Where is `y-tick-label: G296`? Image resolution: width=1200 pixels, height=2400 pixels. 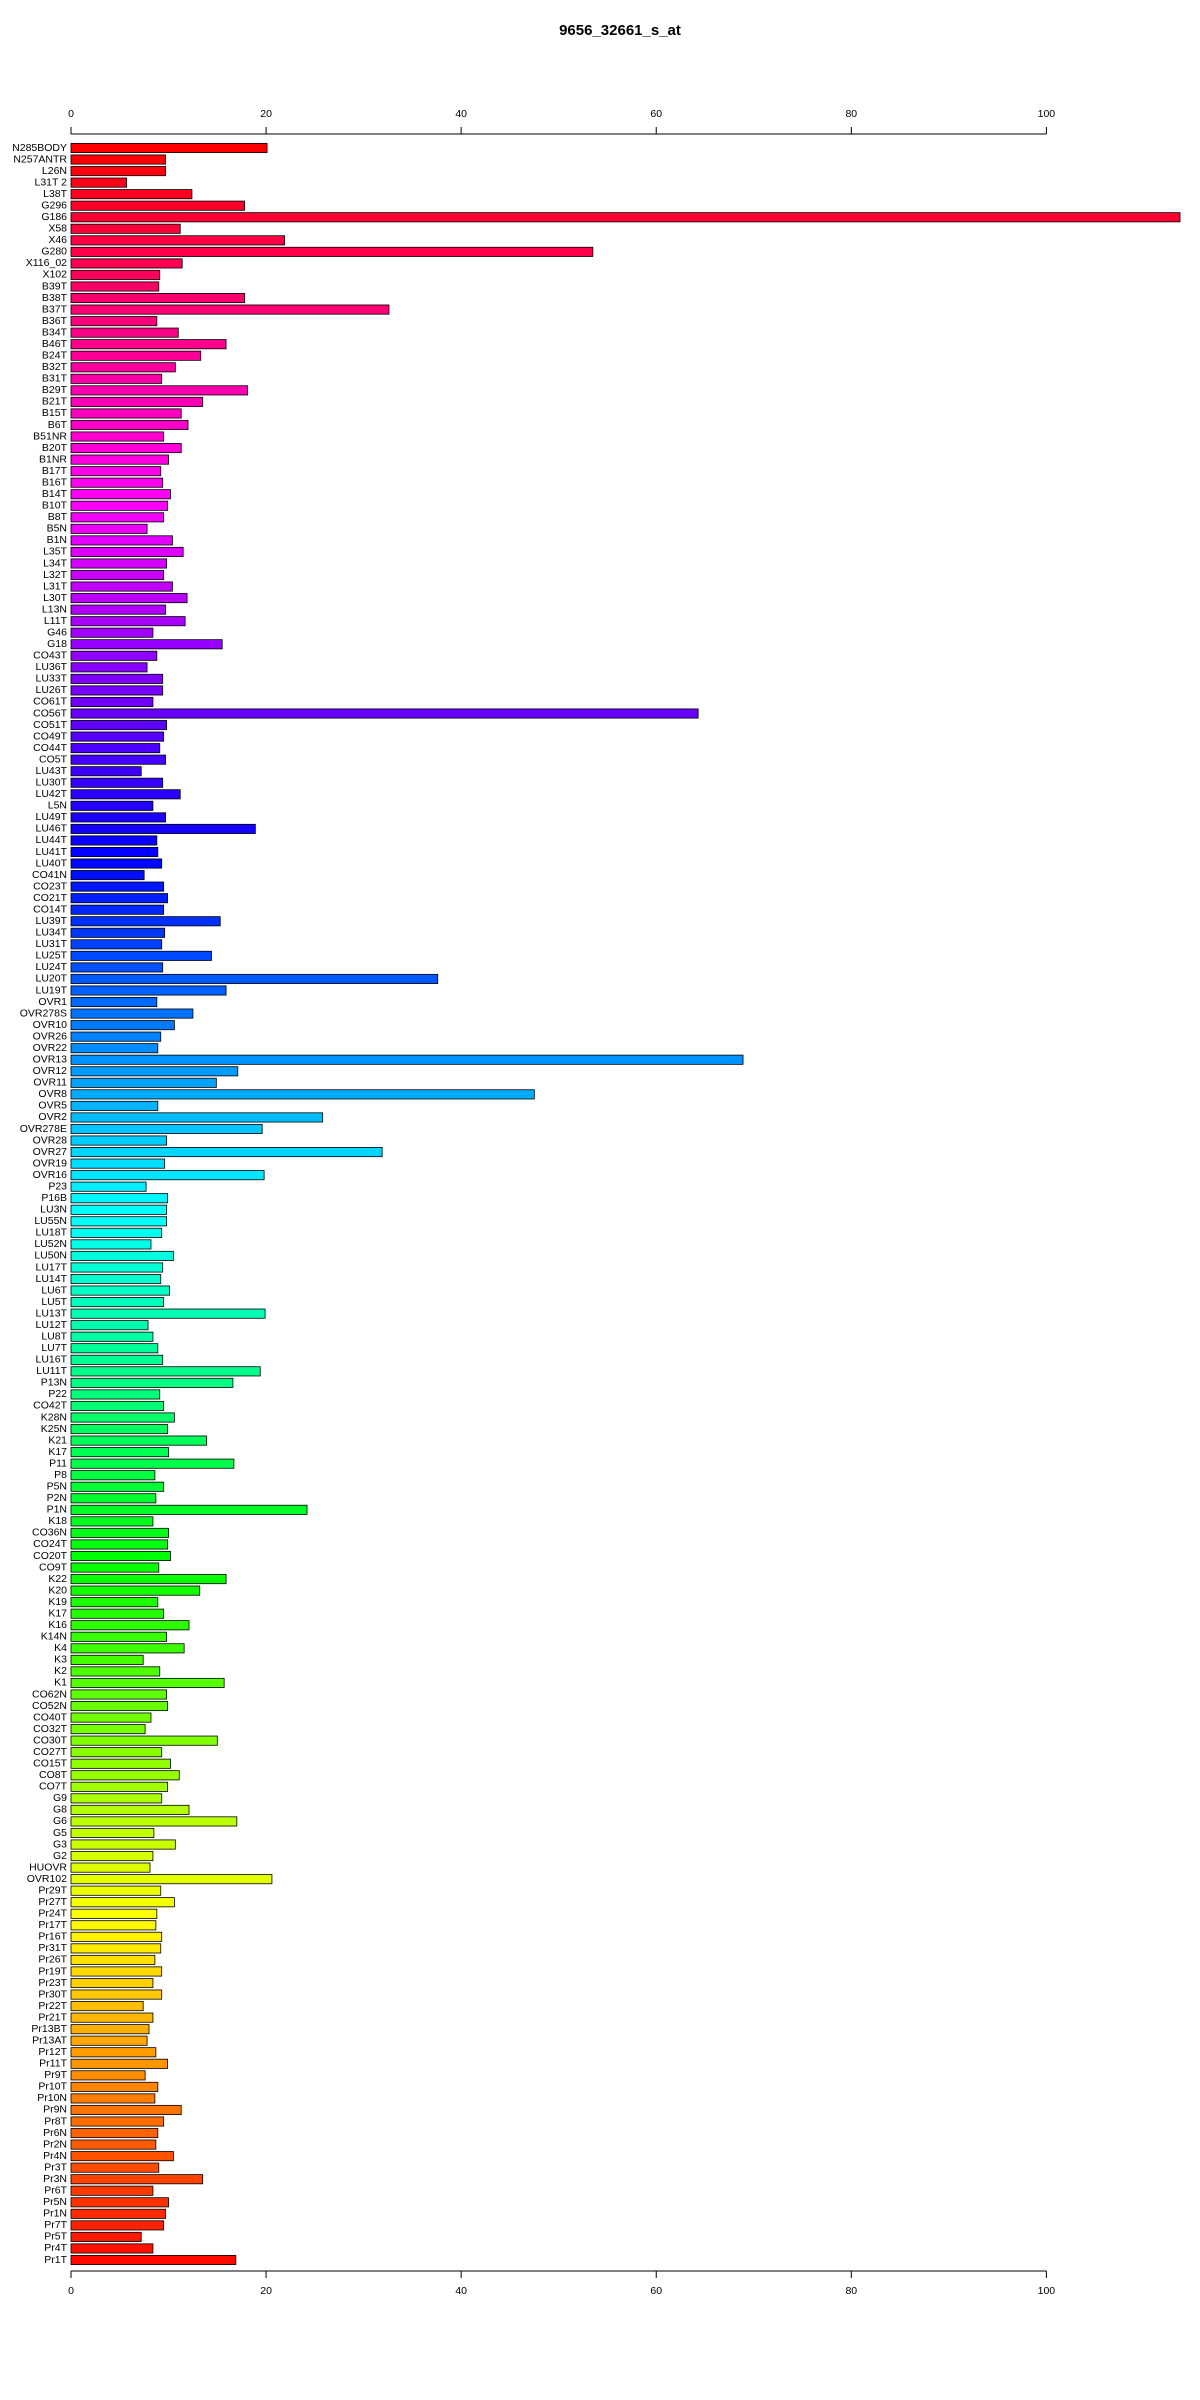 y-tick-label: G296 is located at coordinates (54, 205).